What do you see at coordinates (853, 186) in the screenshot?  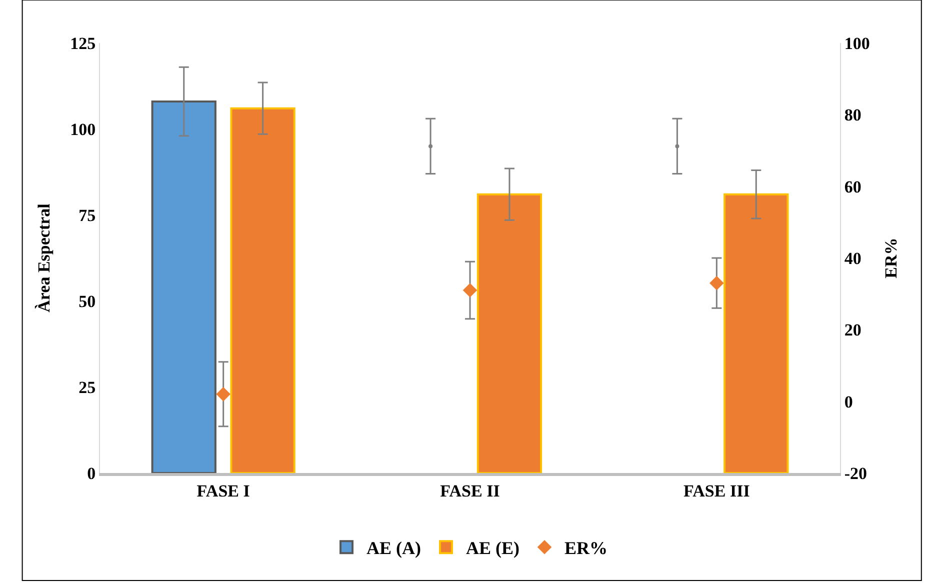 I see `y2-tick-label: 60` at bounding box center [853, 186].